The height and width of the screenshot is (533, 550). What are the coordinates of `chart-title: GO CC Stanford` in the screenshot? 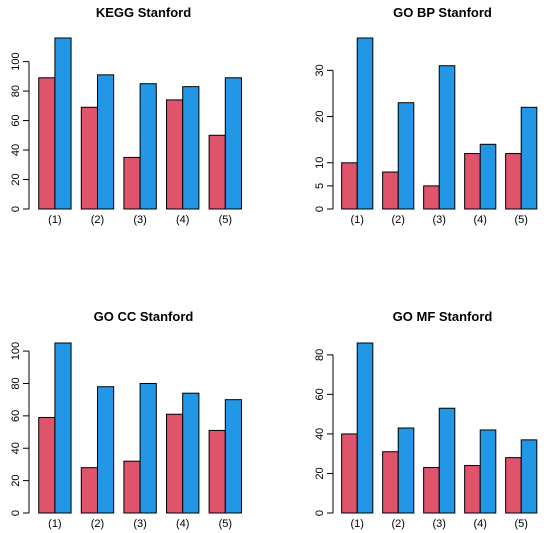 It's located at (144, 316).